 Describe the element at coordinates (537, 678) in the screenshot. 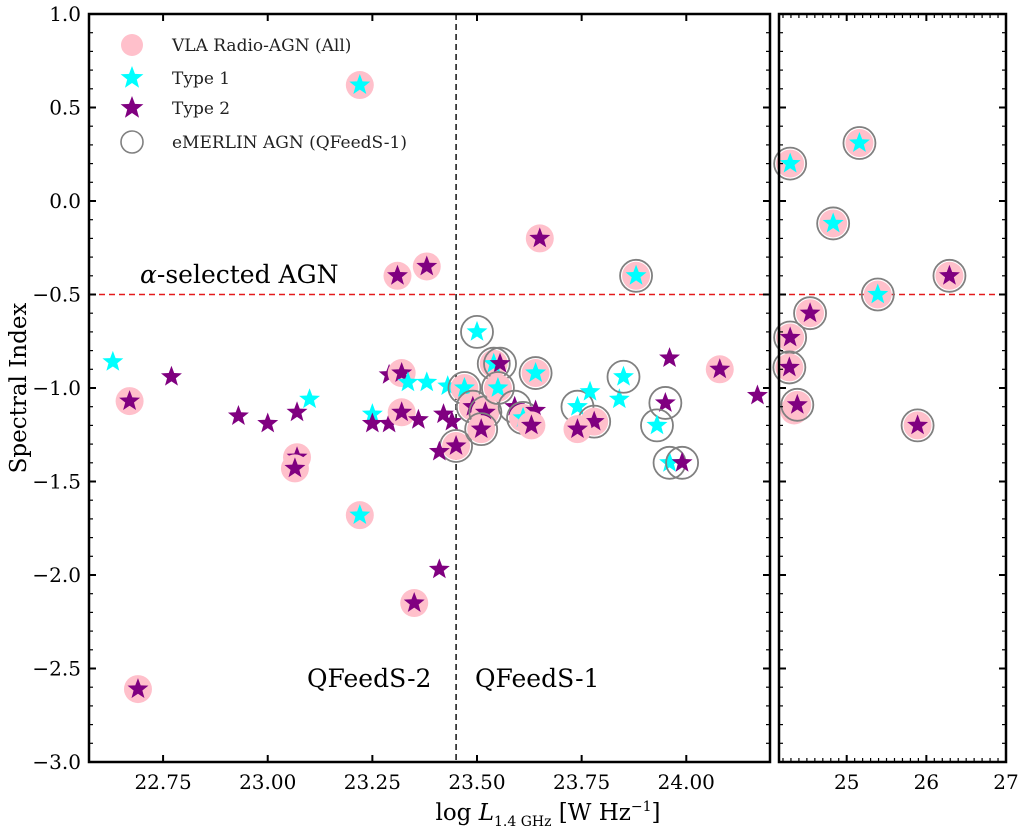

I see `qfeeds1-label: QFeedS-1` at that location.